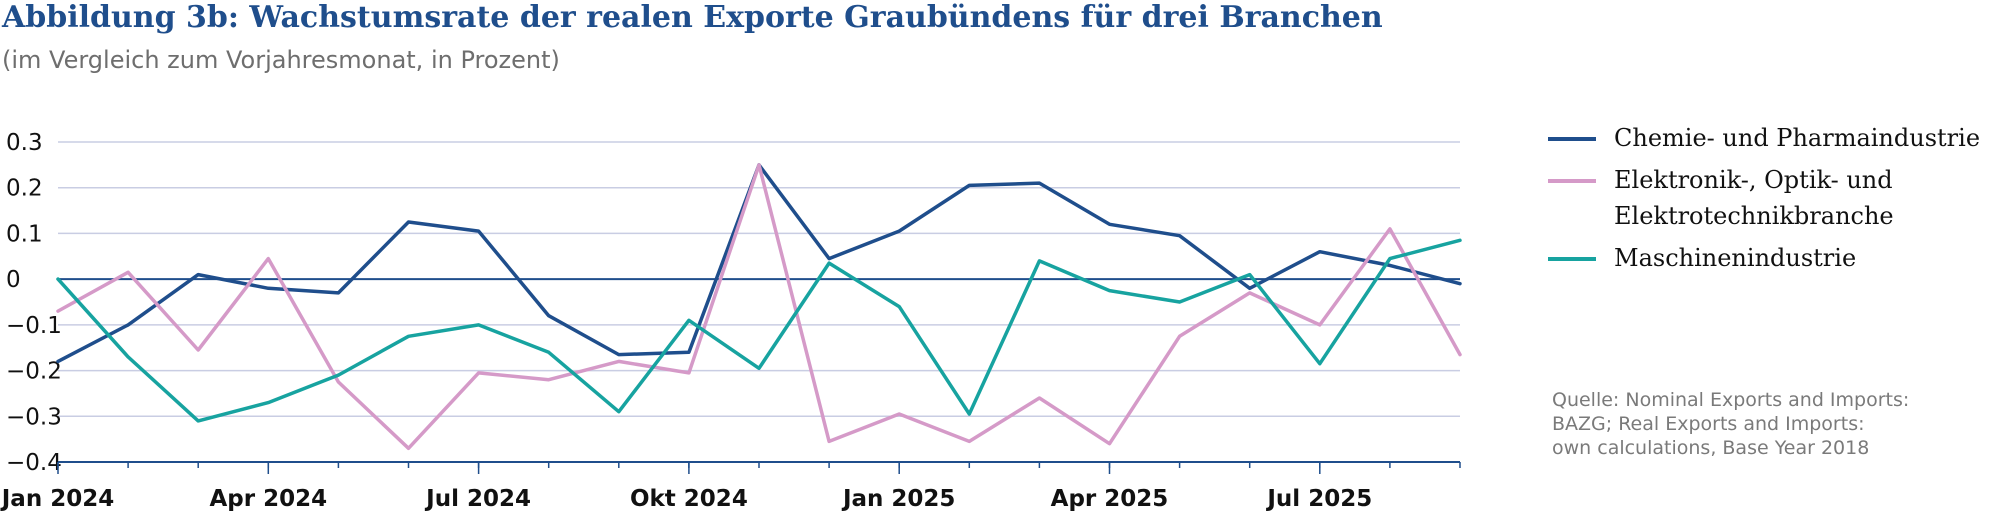 This screenshot has height=516, width=2000. What do you see at coordinates (477, 499) in the screenshot?
I see `x-tick-label: Jul 2024` at bounding box center [477, 499].